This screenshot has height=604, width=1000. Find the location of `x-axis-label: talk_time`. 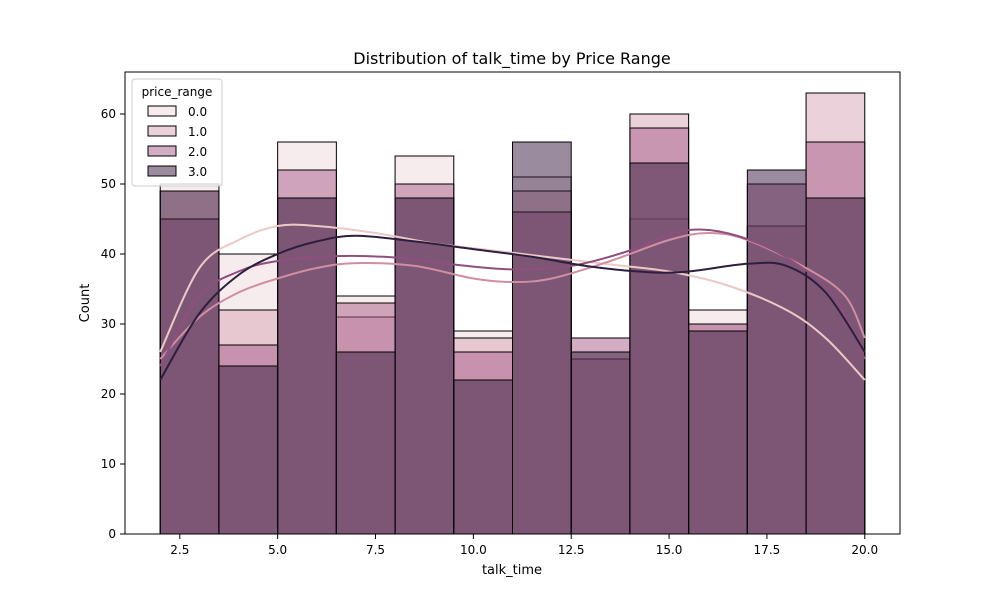

x-axis-label: talk_time is located at coordinates (512, 570).